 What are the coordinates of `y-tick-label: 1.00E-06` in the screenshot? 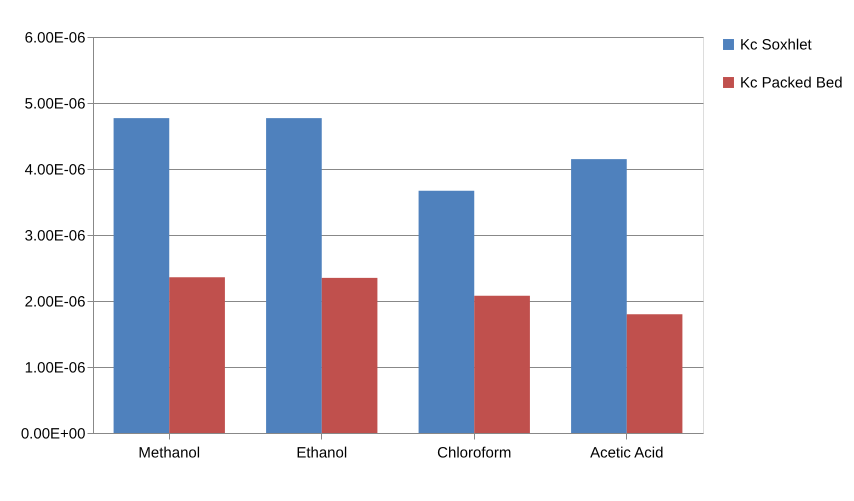 It's located at (55, 368).